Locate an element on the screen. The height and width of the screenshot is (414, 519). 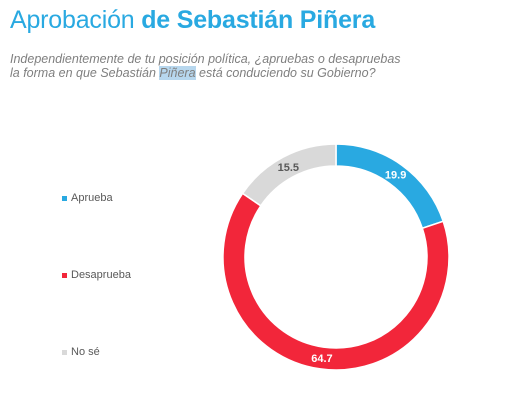
legend-label-aprueba: Aprueba is located at coordinates (92, 198).